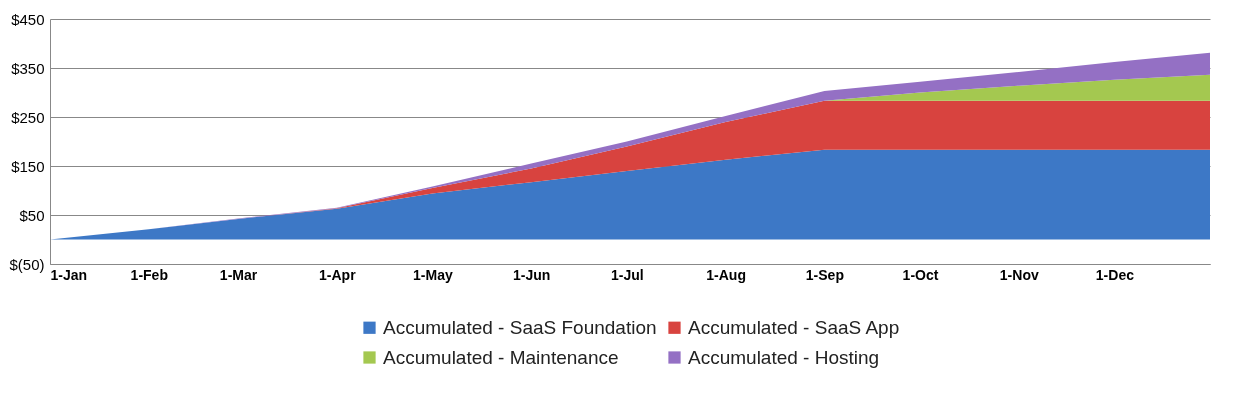 The image size is (1247, 402). Describe the element at coordinates (532, 274) in the screenshot. I see `x-tick-label: 1-Jun` at that location.